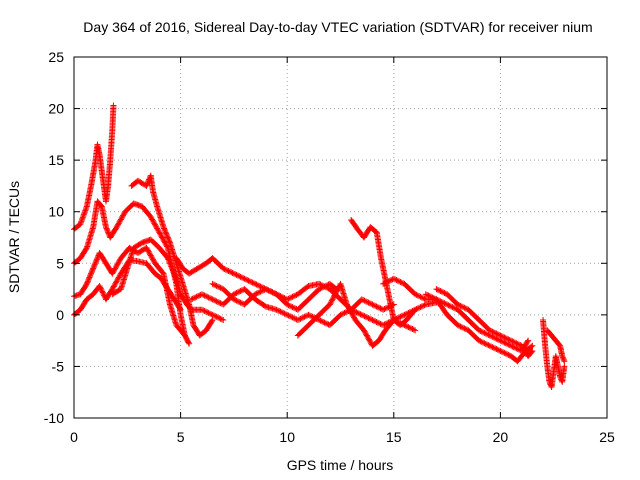  What do you see at coordinates (60, 263) in the screenshot?
I see `y-tick-label: 5` at bounding box center [60, 263].